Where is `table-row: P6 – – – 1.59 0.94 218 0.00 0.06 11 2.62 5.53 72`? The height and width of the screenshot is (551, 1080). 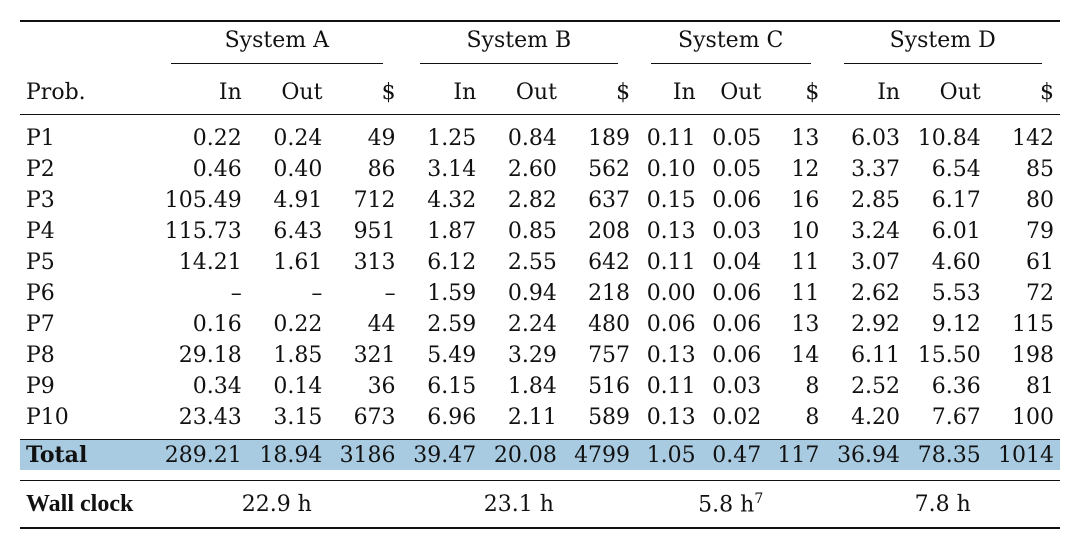 table-row: P6 – – – 1.59 0.94 218 0.00 0.06 11 2.62 5.53 72 is located at coordinates (540, 293).